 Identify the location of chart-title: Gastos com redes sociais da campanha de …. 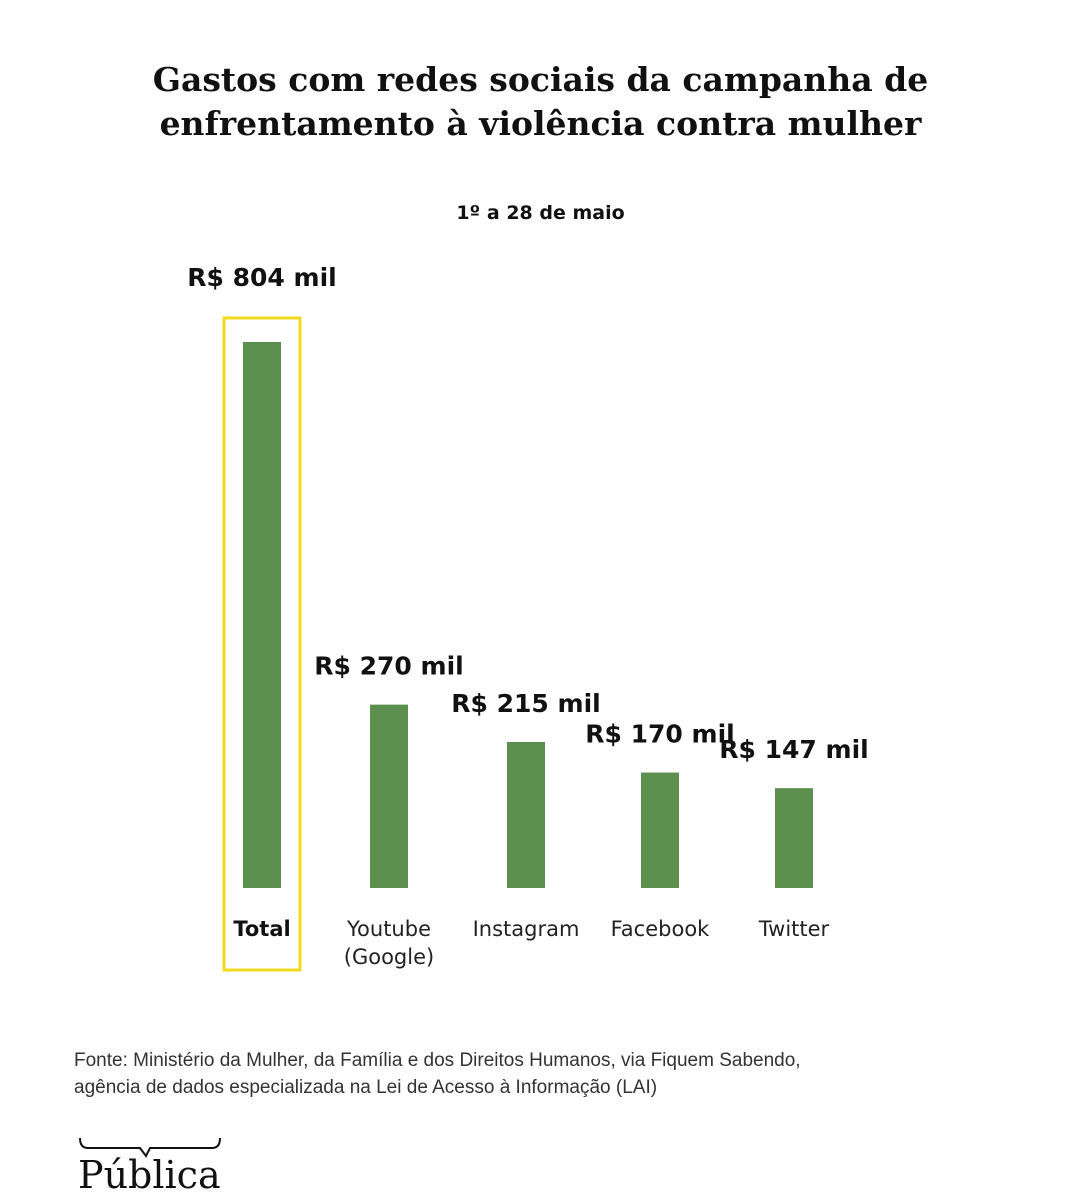
(540, 102).